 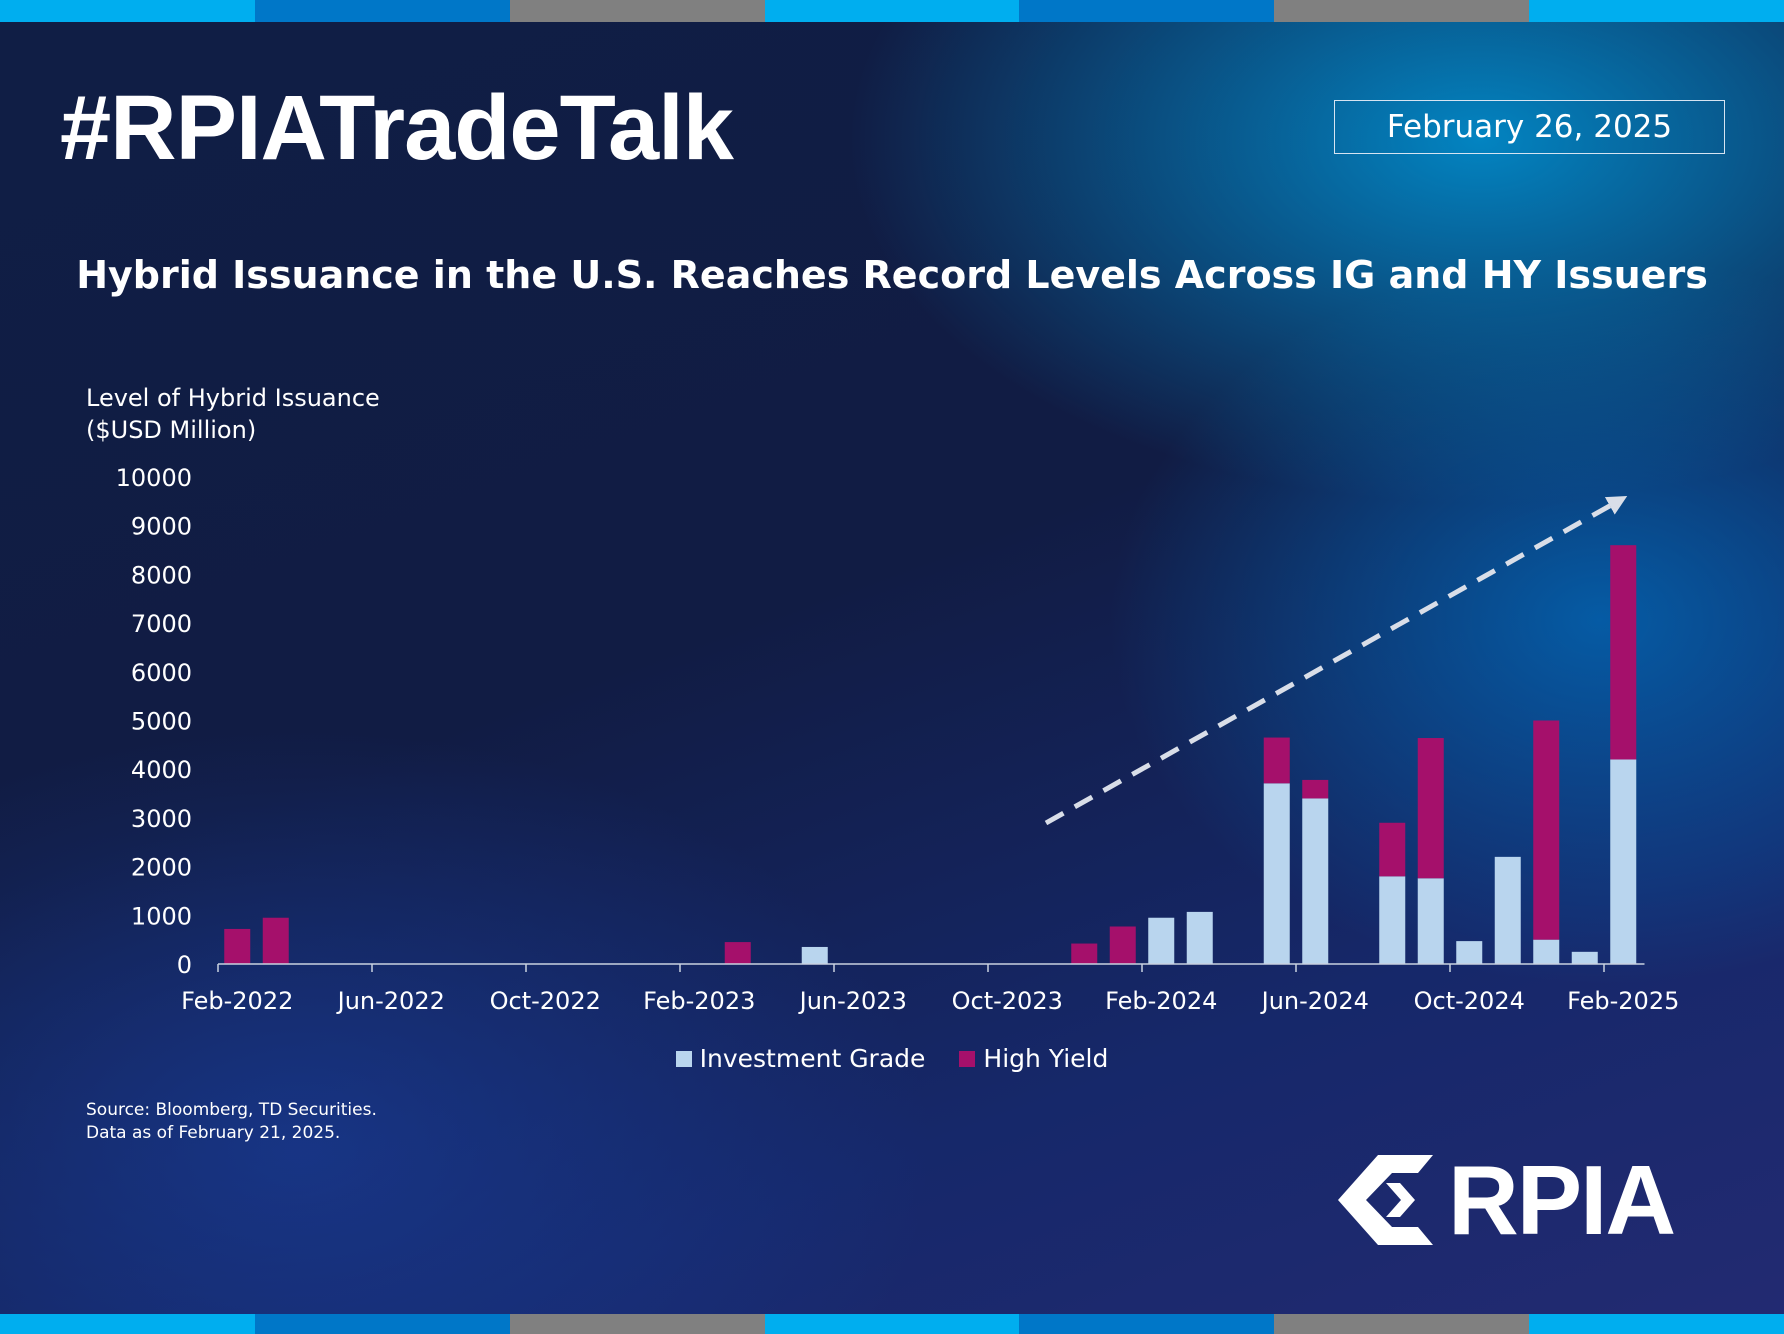 What do you see at coordinates (154, 478) in the screenshot?
I see `y-tick-label: 10000` at bounding box center [154, 478].